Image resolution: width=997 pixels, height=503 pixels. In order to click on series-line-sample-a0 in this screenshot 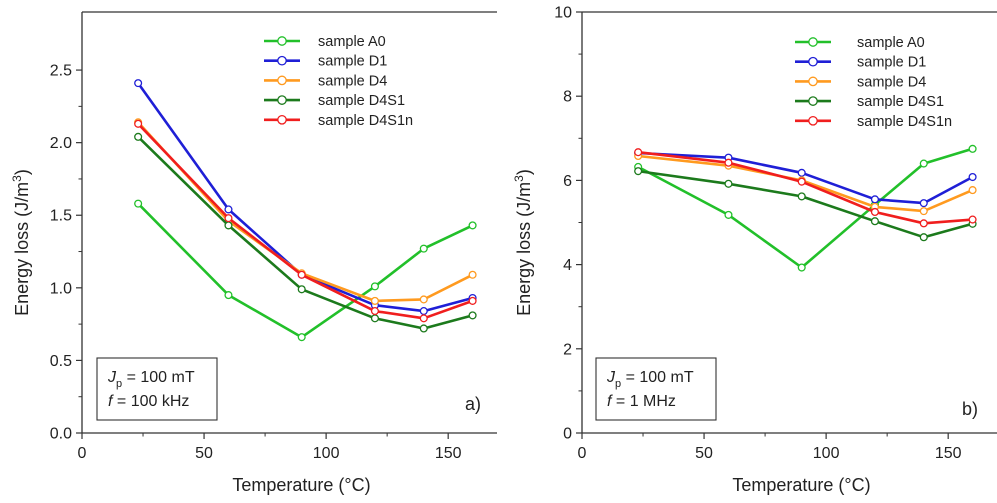, I will do `click(805, 208)`.